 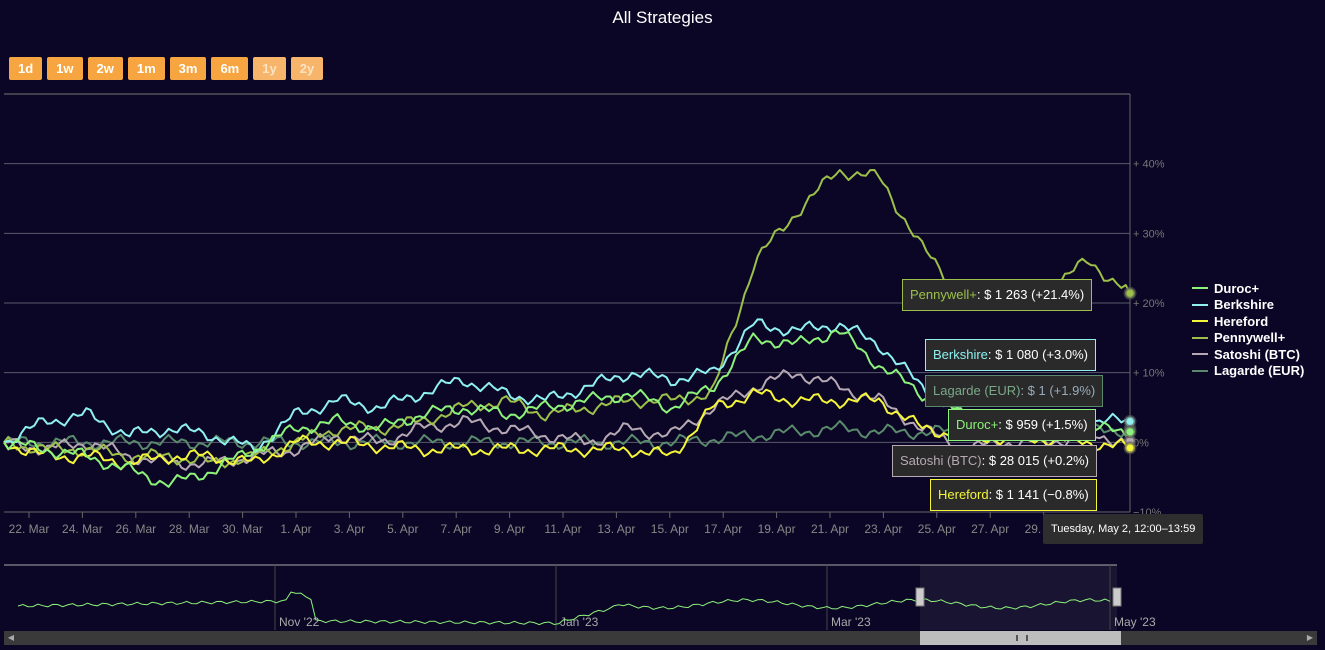 What do you see at coordinates (977, 390) in the screenshot?
I see `tooltip-series-name: Lagarde (EUR)` at bounding box center [977, 390].